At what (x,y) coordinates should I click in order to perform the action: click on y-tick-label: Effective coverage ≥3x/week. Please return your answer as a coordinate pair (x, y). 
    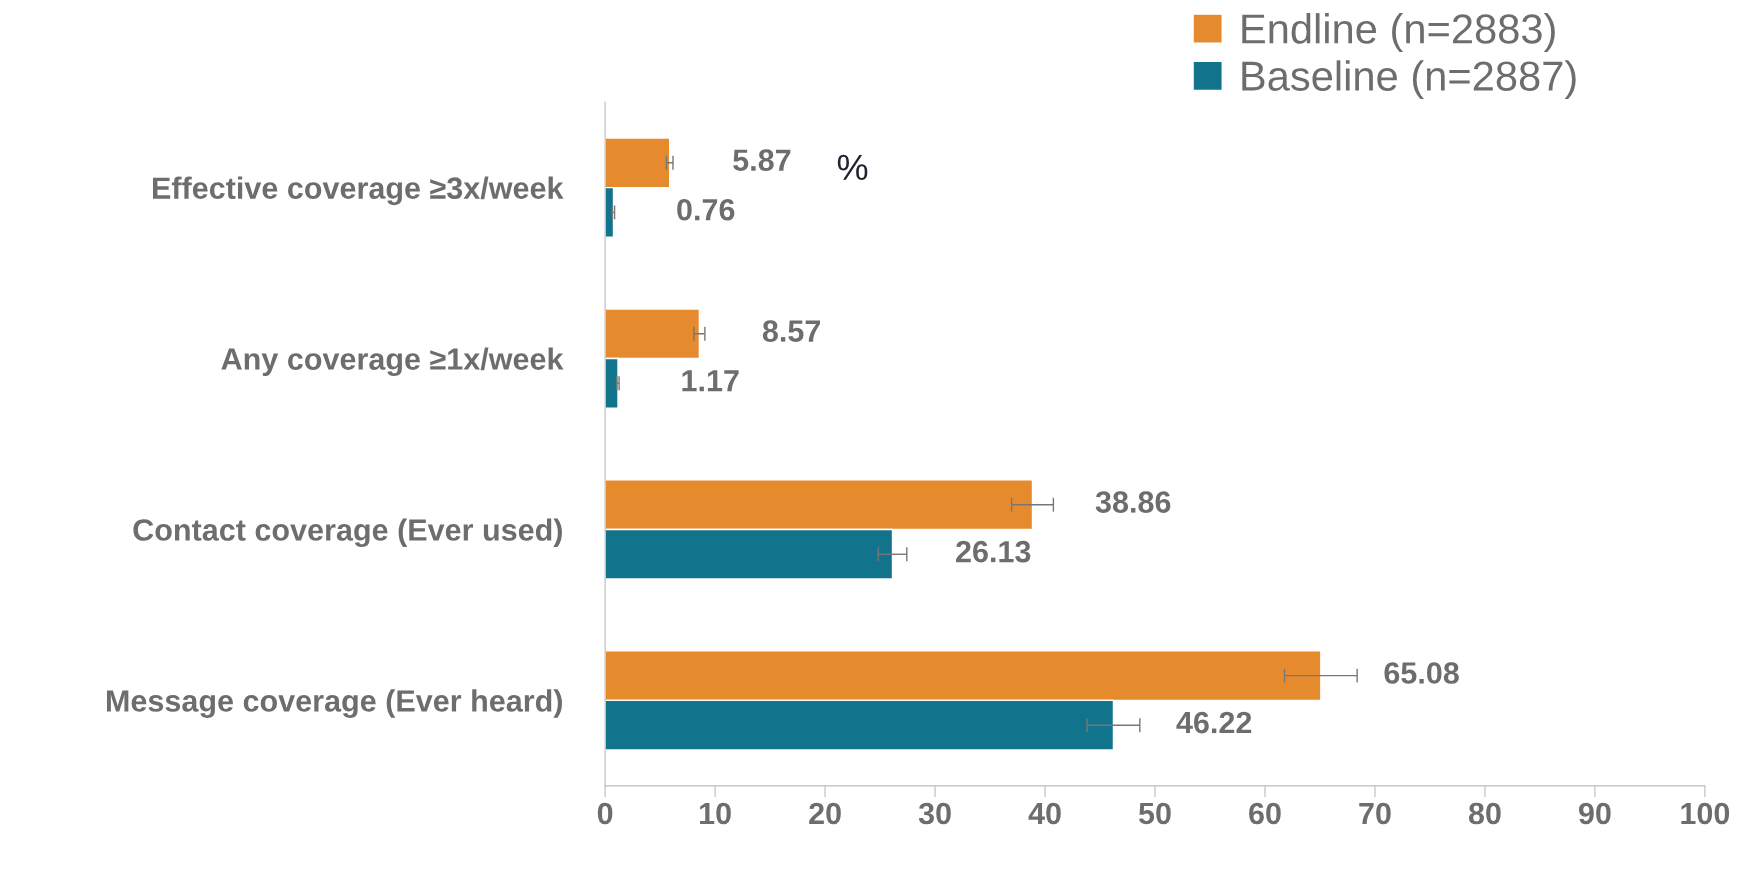
    Looking at the image, I should click on (358, 191).